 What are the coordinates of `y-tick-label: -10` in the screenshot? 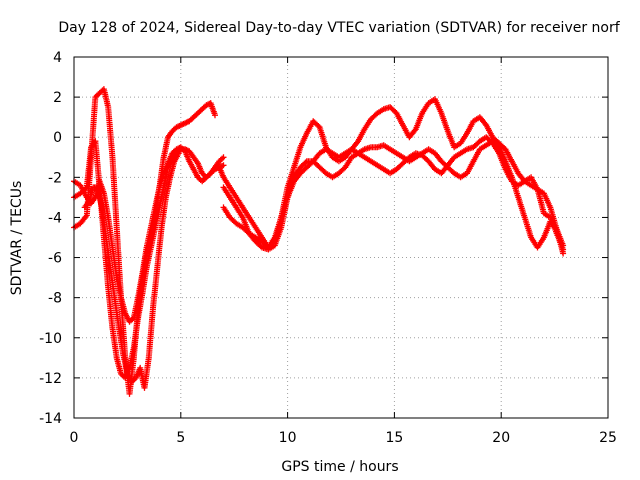 It's located at (50, 339).